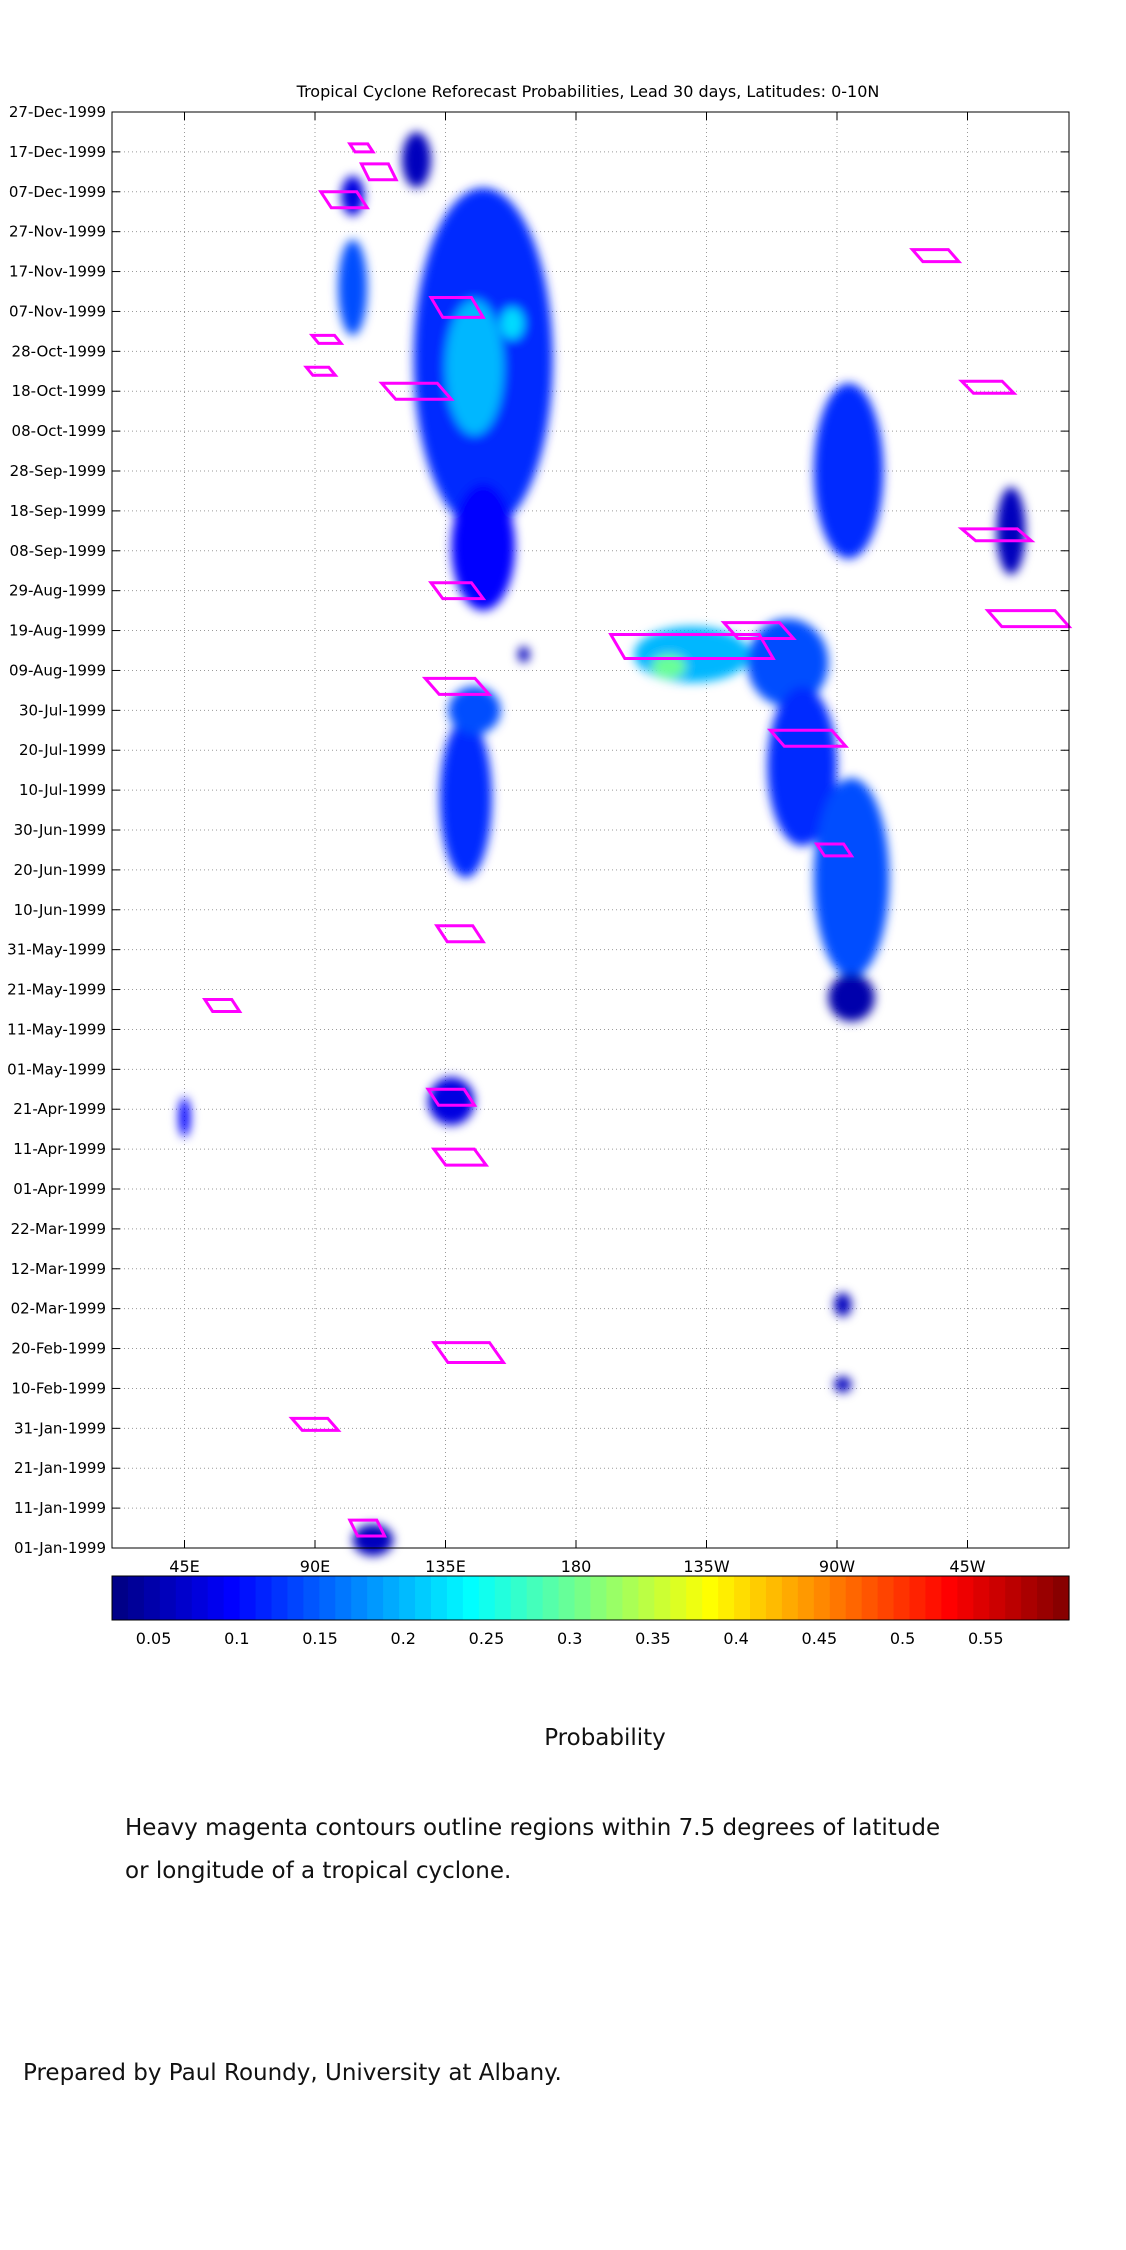 This screenshot has height=2250, width=1126. I want to click on colorbar-tick-label: 0.25, so click(487, 1638).